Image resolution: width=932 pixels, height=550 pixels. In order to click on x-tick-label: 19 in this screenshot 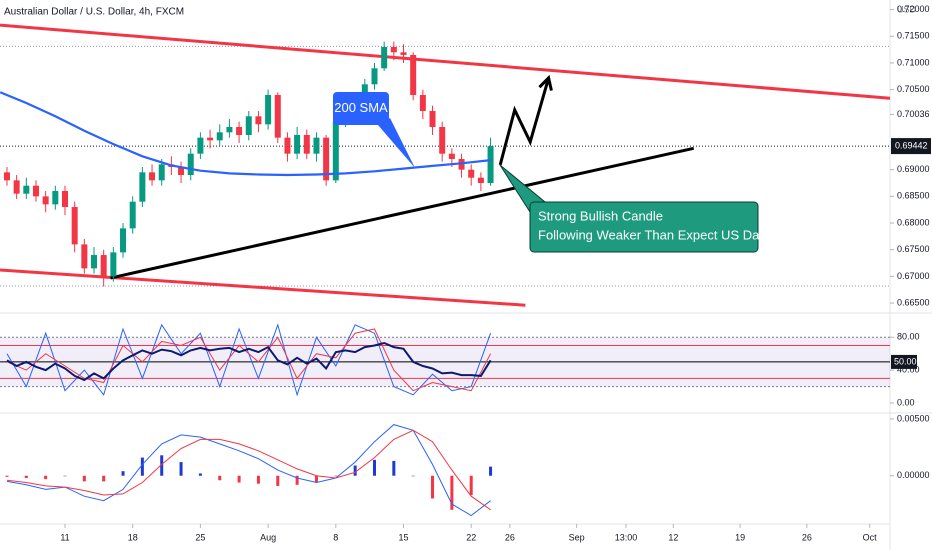, I will do `click(740, 537)`.